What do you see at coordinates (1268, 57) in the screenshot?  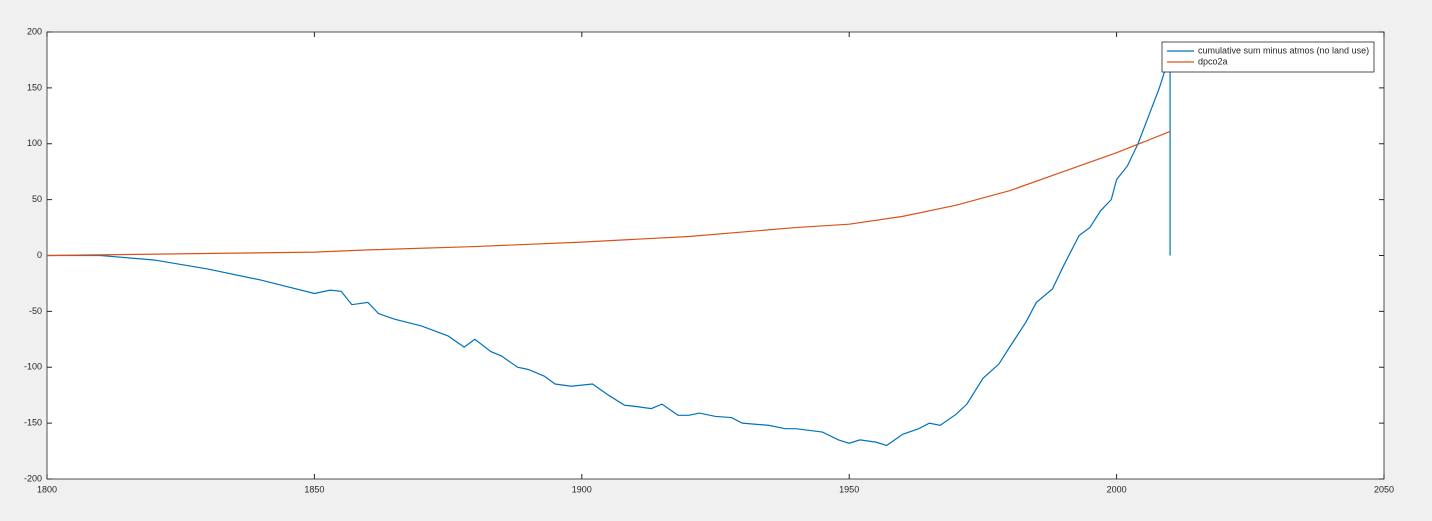 I see `legend-box` at bounding box center [1268, 57].